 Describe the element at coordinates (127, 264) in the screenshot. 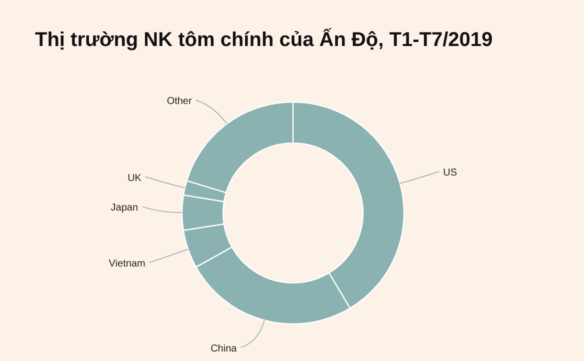

I see `slice-label: Vietnam` at that location.